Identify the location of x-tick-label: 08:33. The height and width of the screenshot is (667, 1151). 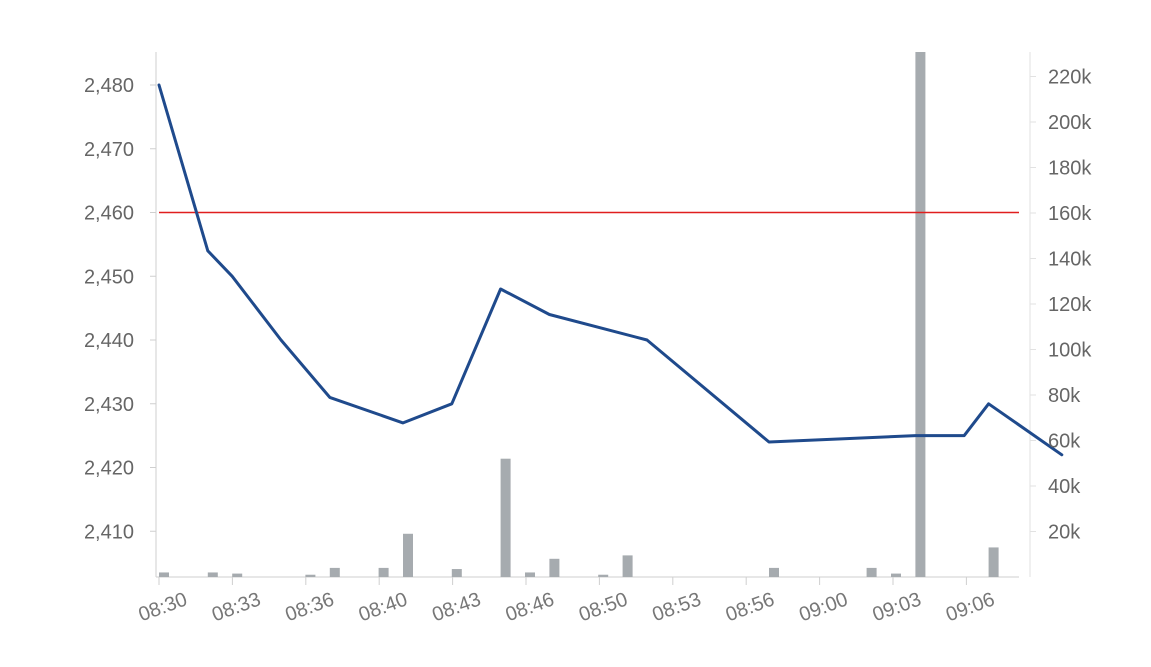
(236, 607).